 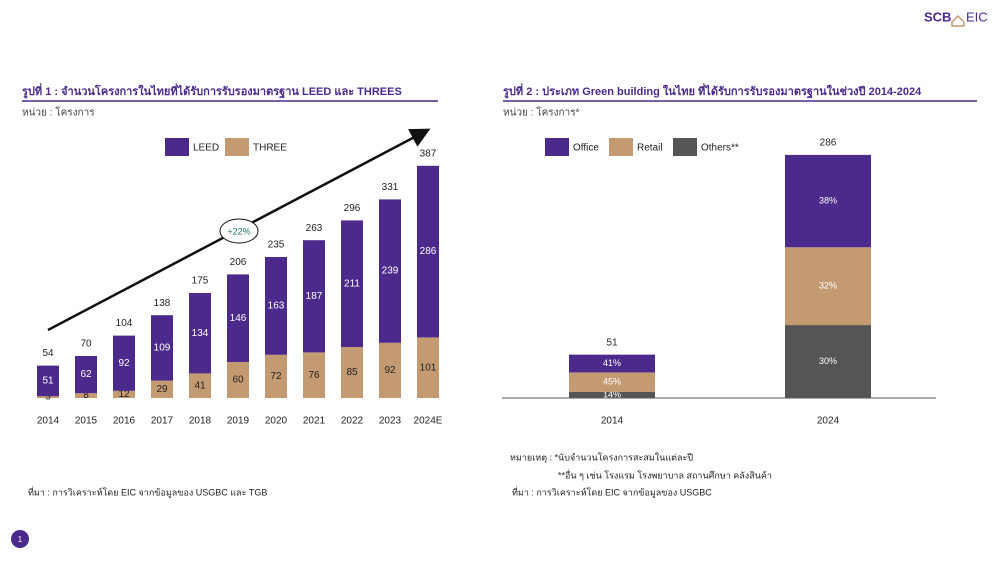 What do you see at coordinates (314, 421) in the screenshot?
I see `x-tick-label: 2021` at bounding box center [314, 421].